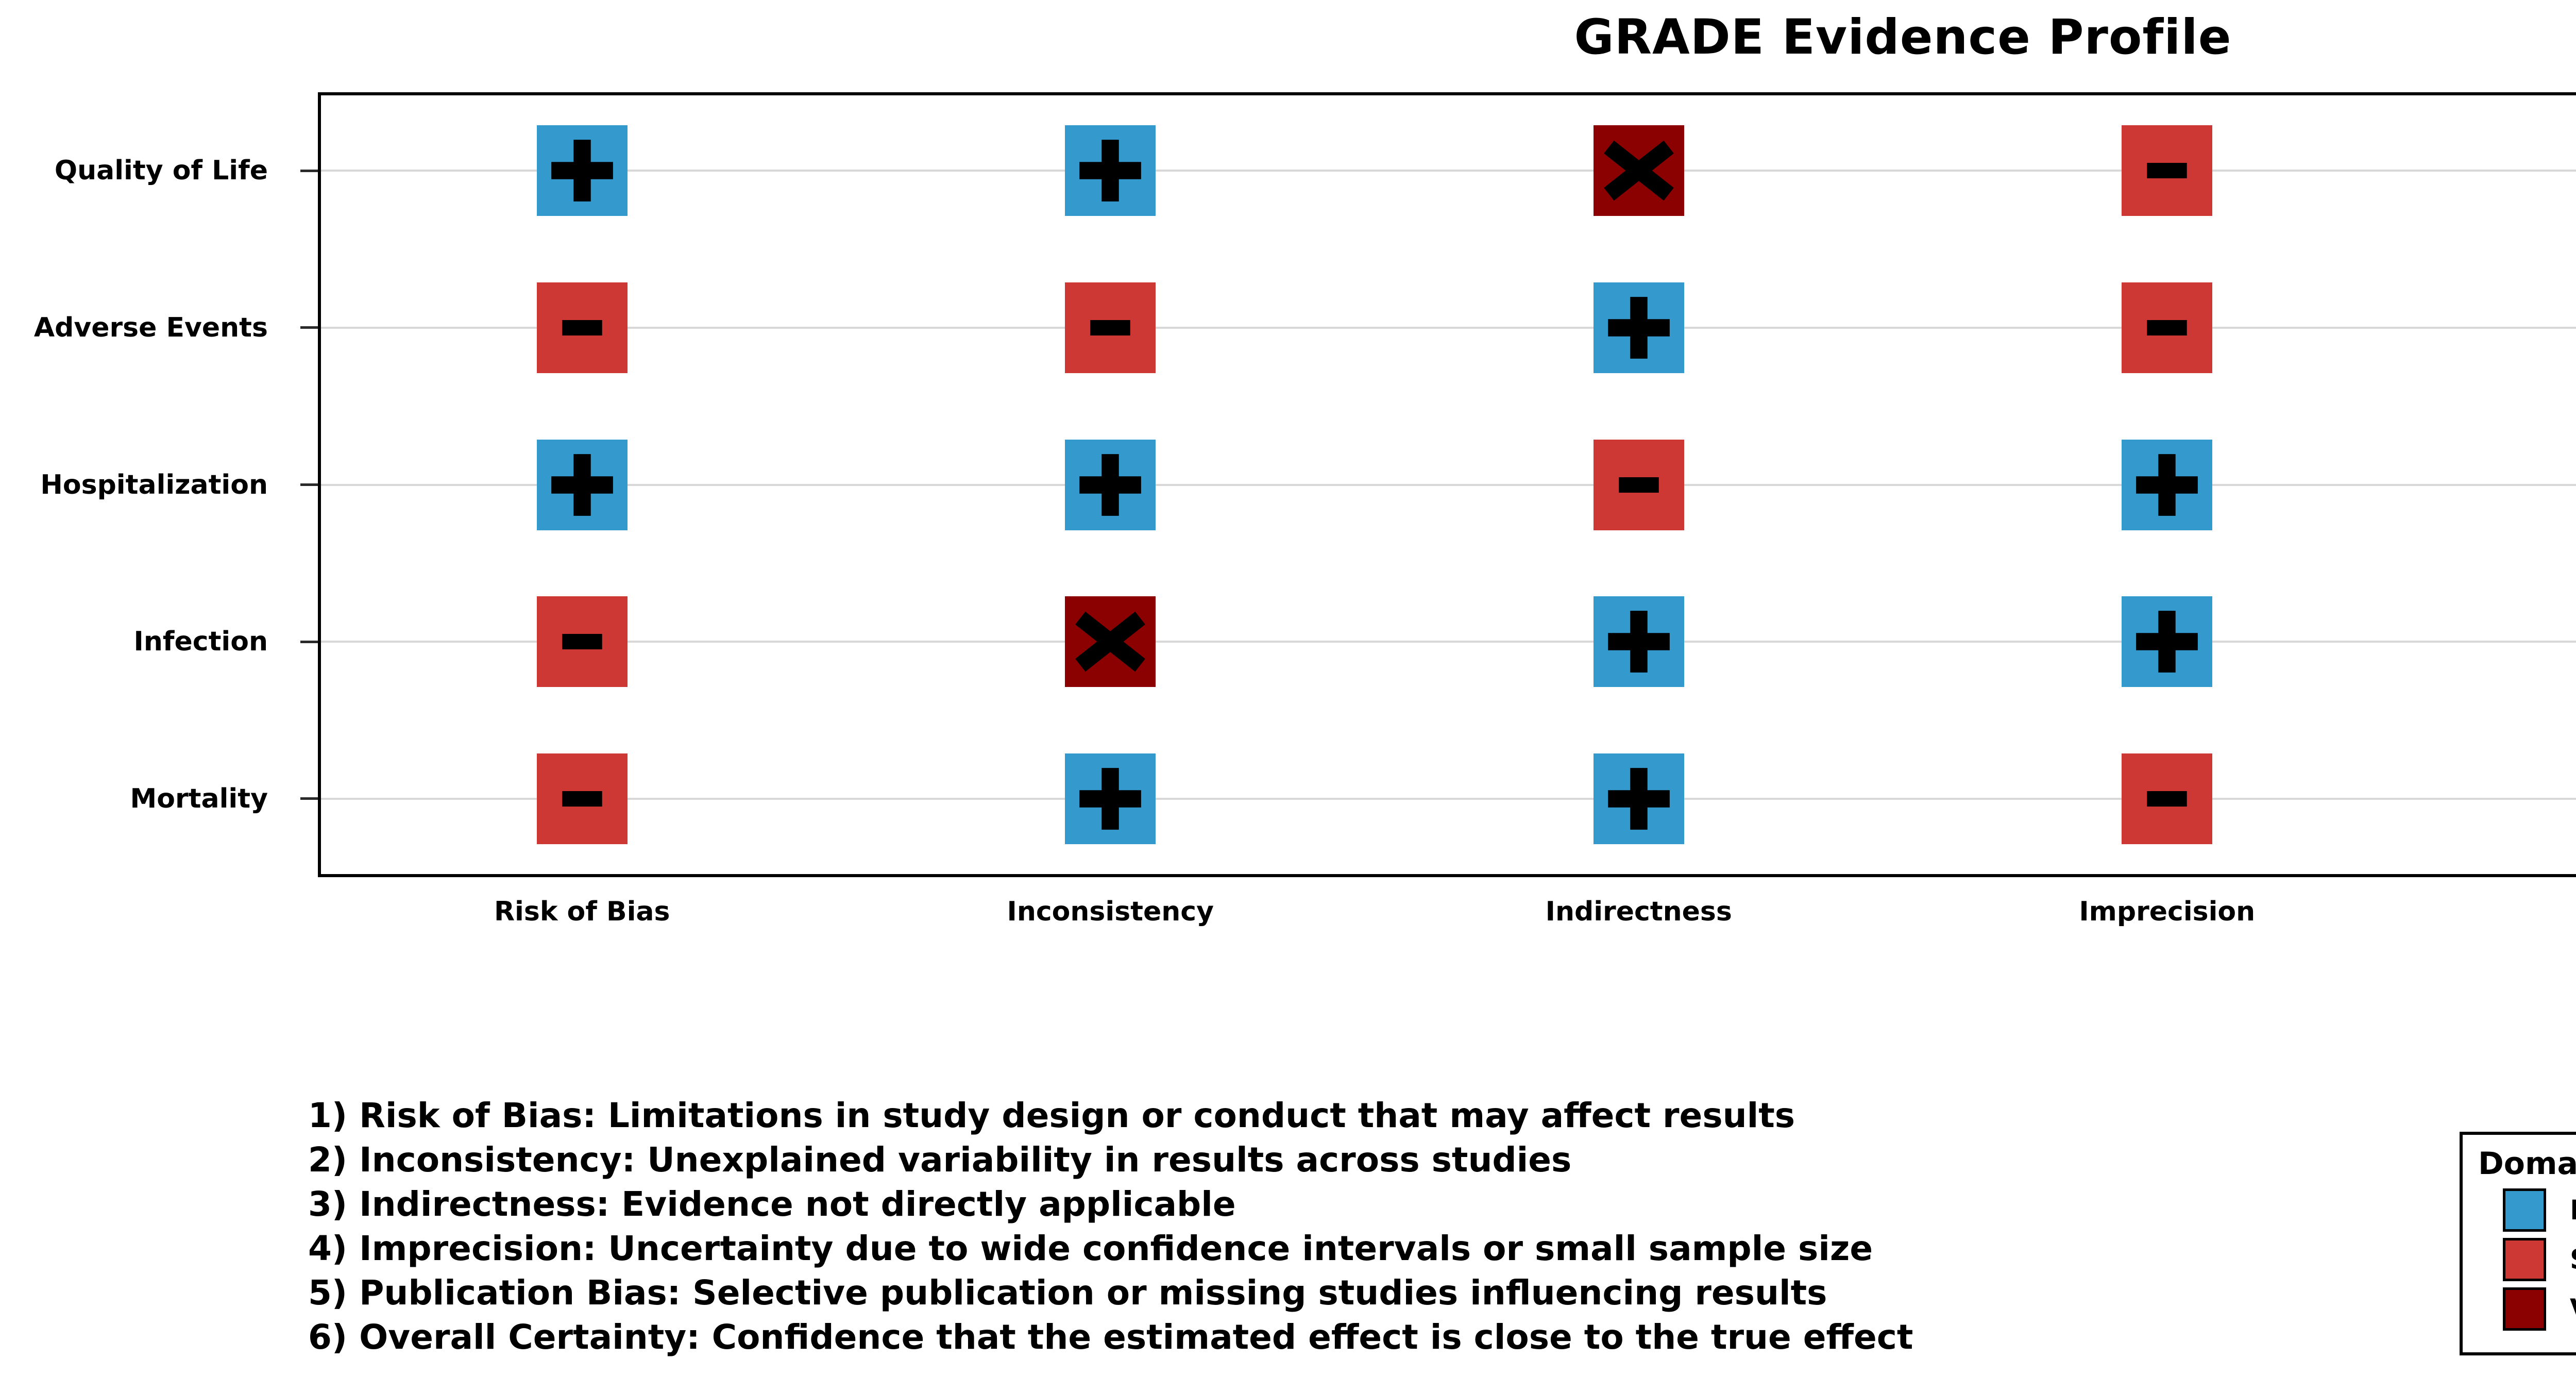  I want to click on legend-label: Very serious (X), so click(2573, 1309).